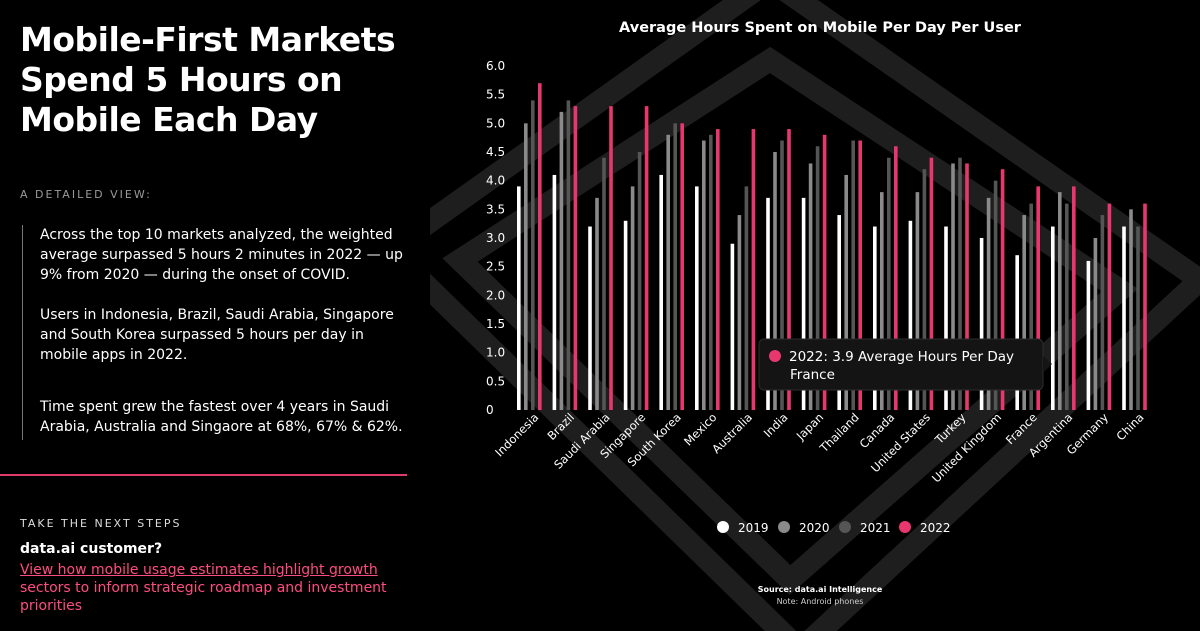 This screenshot has width=1200, height=631. What do you see at coordinates (495, 353) in the screenshot?
I see `y-tick-label: 1.0` at bounding box center [495, 353].